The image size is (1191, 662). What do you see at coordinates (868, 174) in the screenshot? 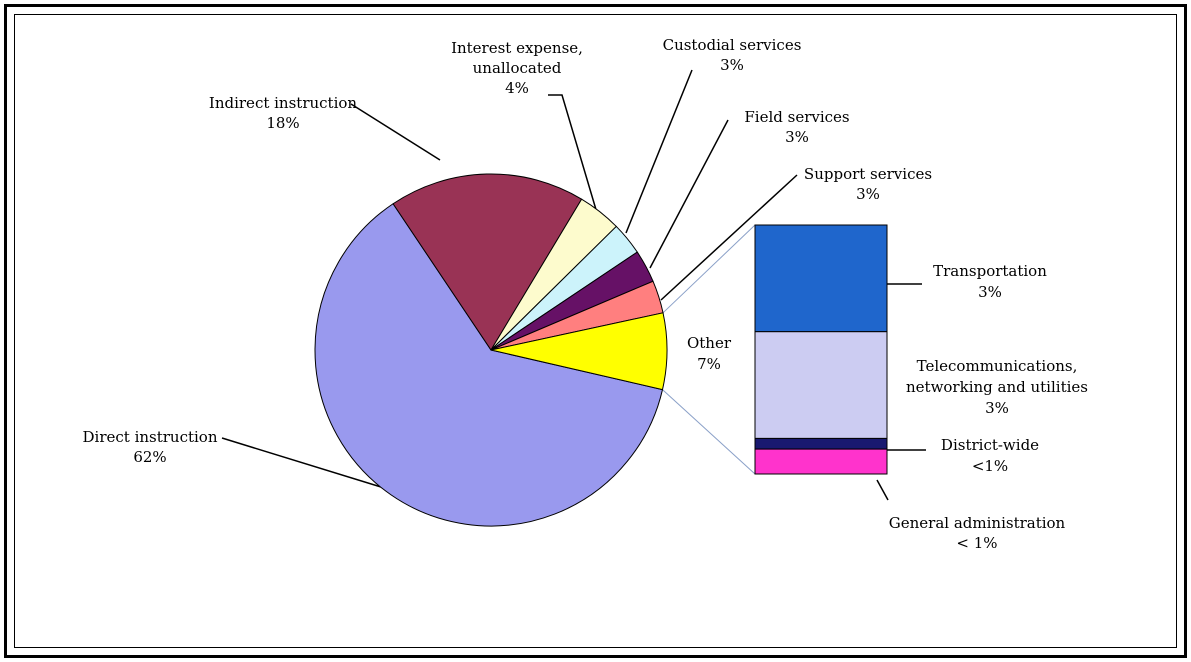
I see `slice-label-support-services: Support services` at bounding box center [868, 174].